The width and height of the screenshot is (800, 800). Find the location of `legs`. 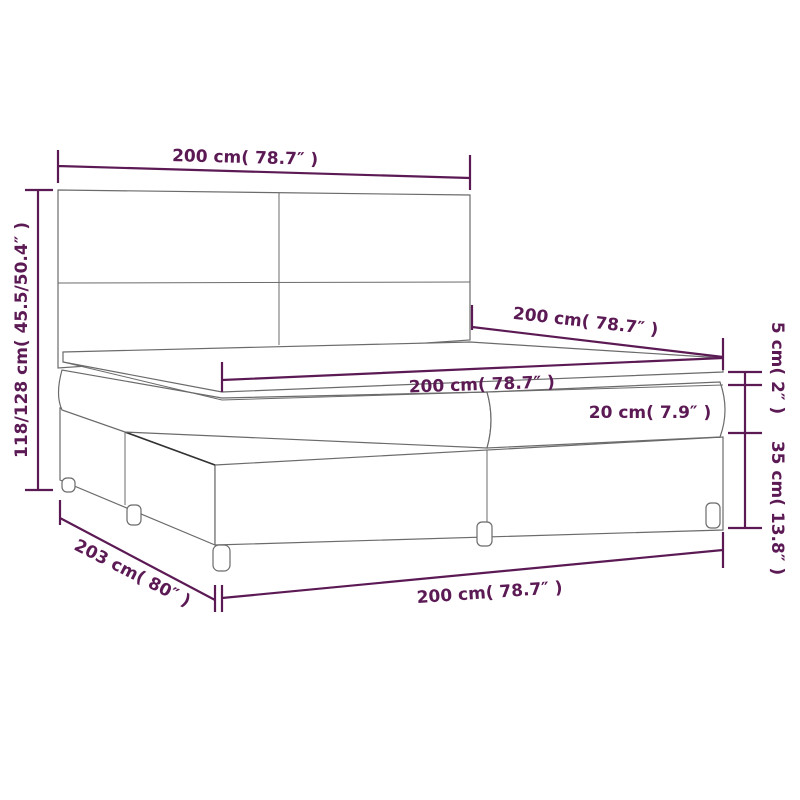

legs is located at coordinates (391, 524).